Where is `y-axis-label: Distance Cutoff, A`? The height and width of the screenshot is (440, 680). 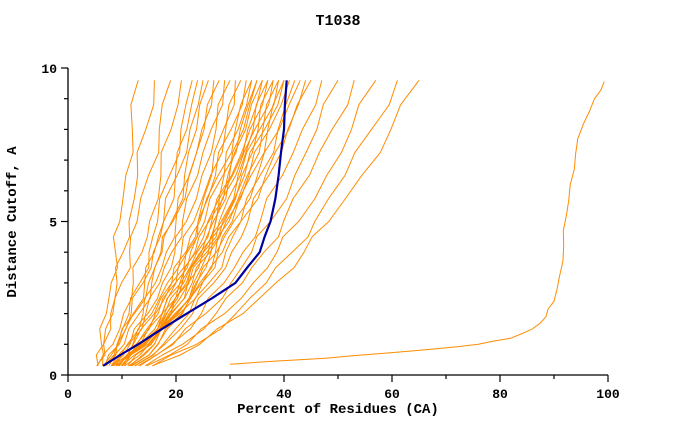 y-axis-label: Distance Cutoff, A is located at coordinates (13, 222).